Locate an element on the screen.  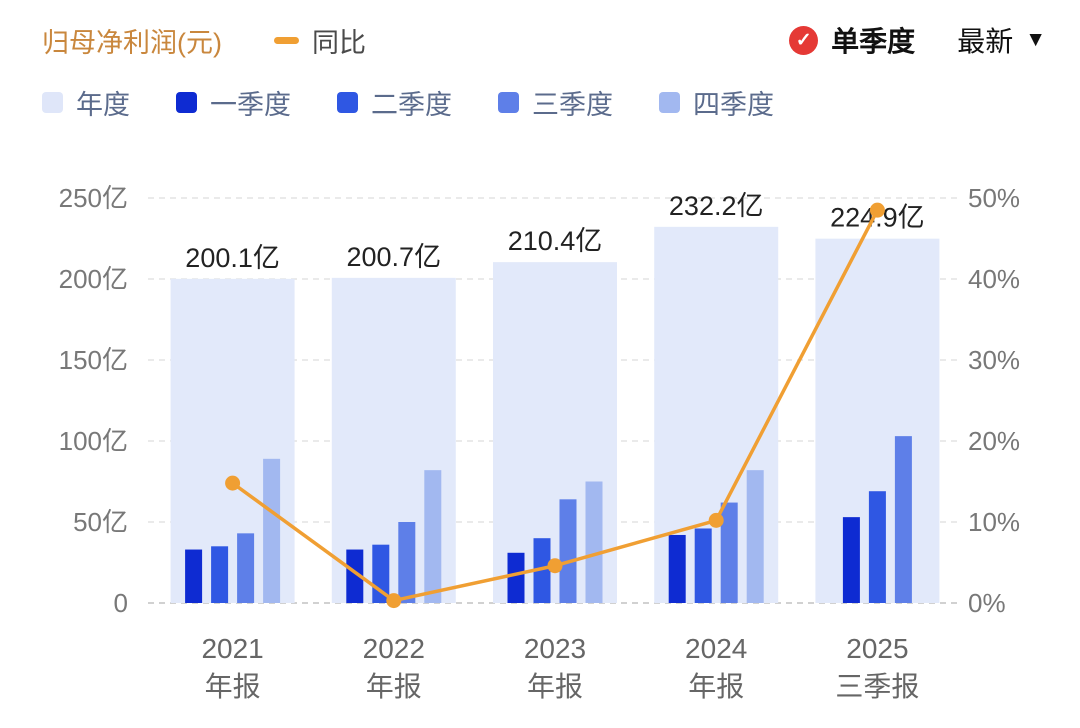
right-axis-tick: 50% is located at coordinates (994, 198).